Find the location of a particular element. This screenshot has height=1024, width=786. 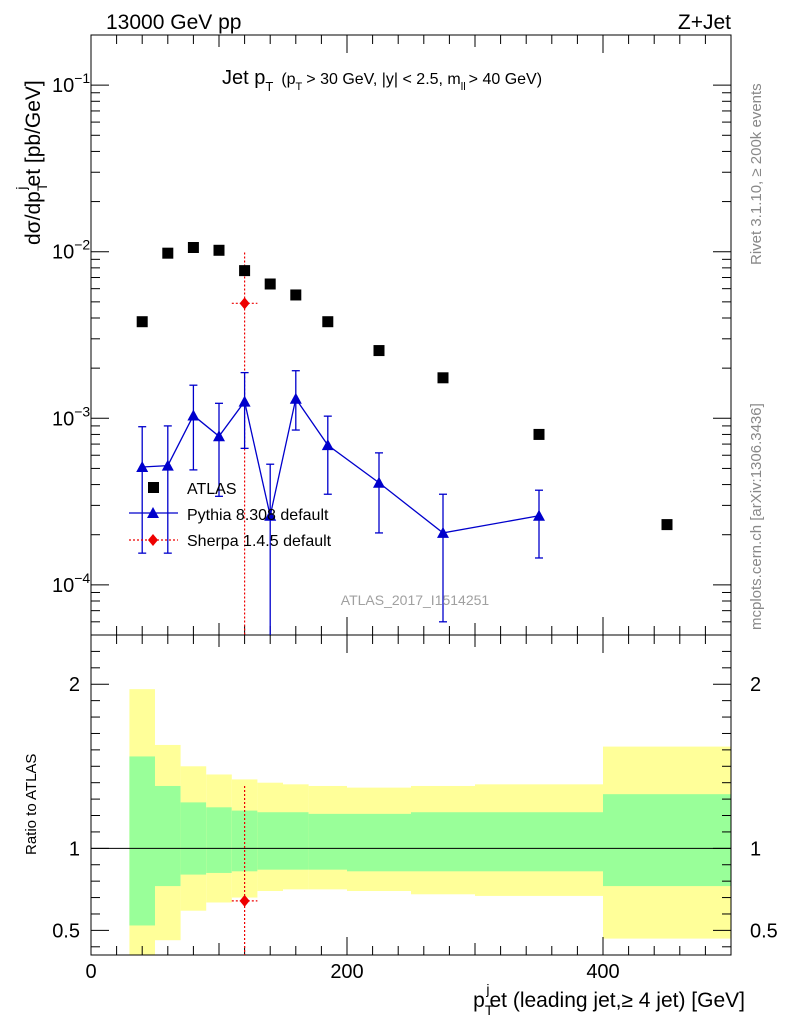

ratio-y-tick-label-left: 1 is located at coordinates (74, 849).